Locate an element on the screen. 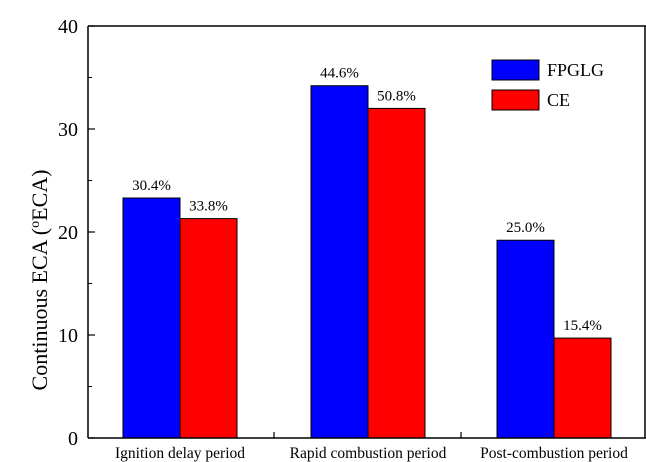  y-tick-label-30: 30 is located at coordinates (68, 130).